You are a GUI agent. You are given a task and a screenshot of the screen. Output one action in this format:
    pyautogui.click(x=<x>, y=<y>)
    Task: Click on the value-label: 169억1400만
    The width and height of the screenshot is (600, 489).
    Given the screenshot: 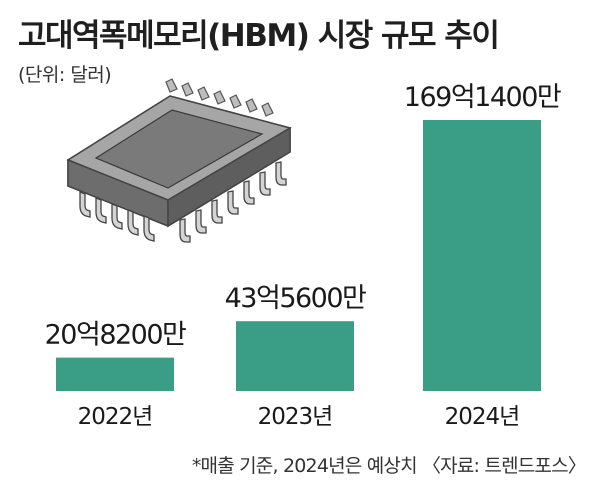 What is the action you would take?
    pyautogui.click(x=482, y=97)
    